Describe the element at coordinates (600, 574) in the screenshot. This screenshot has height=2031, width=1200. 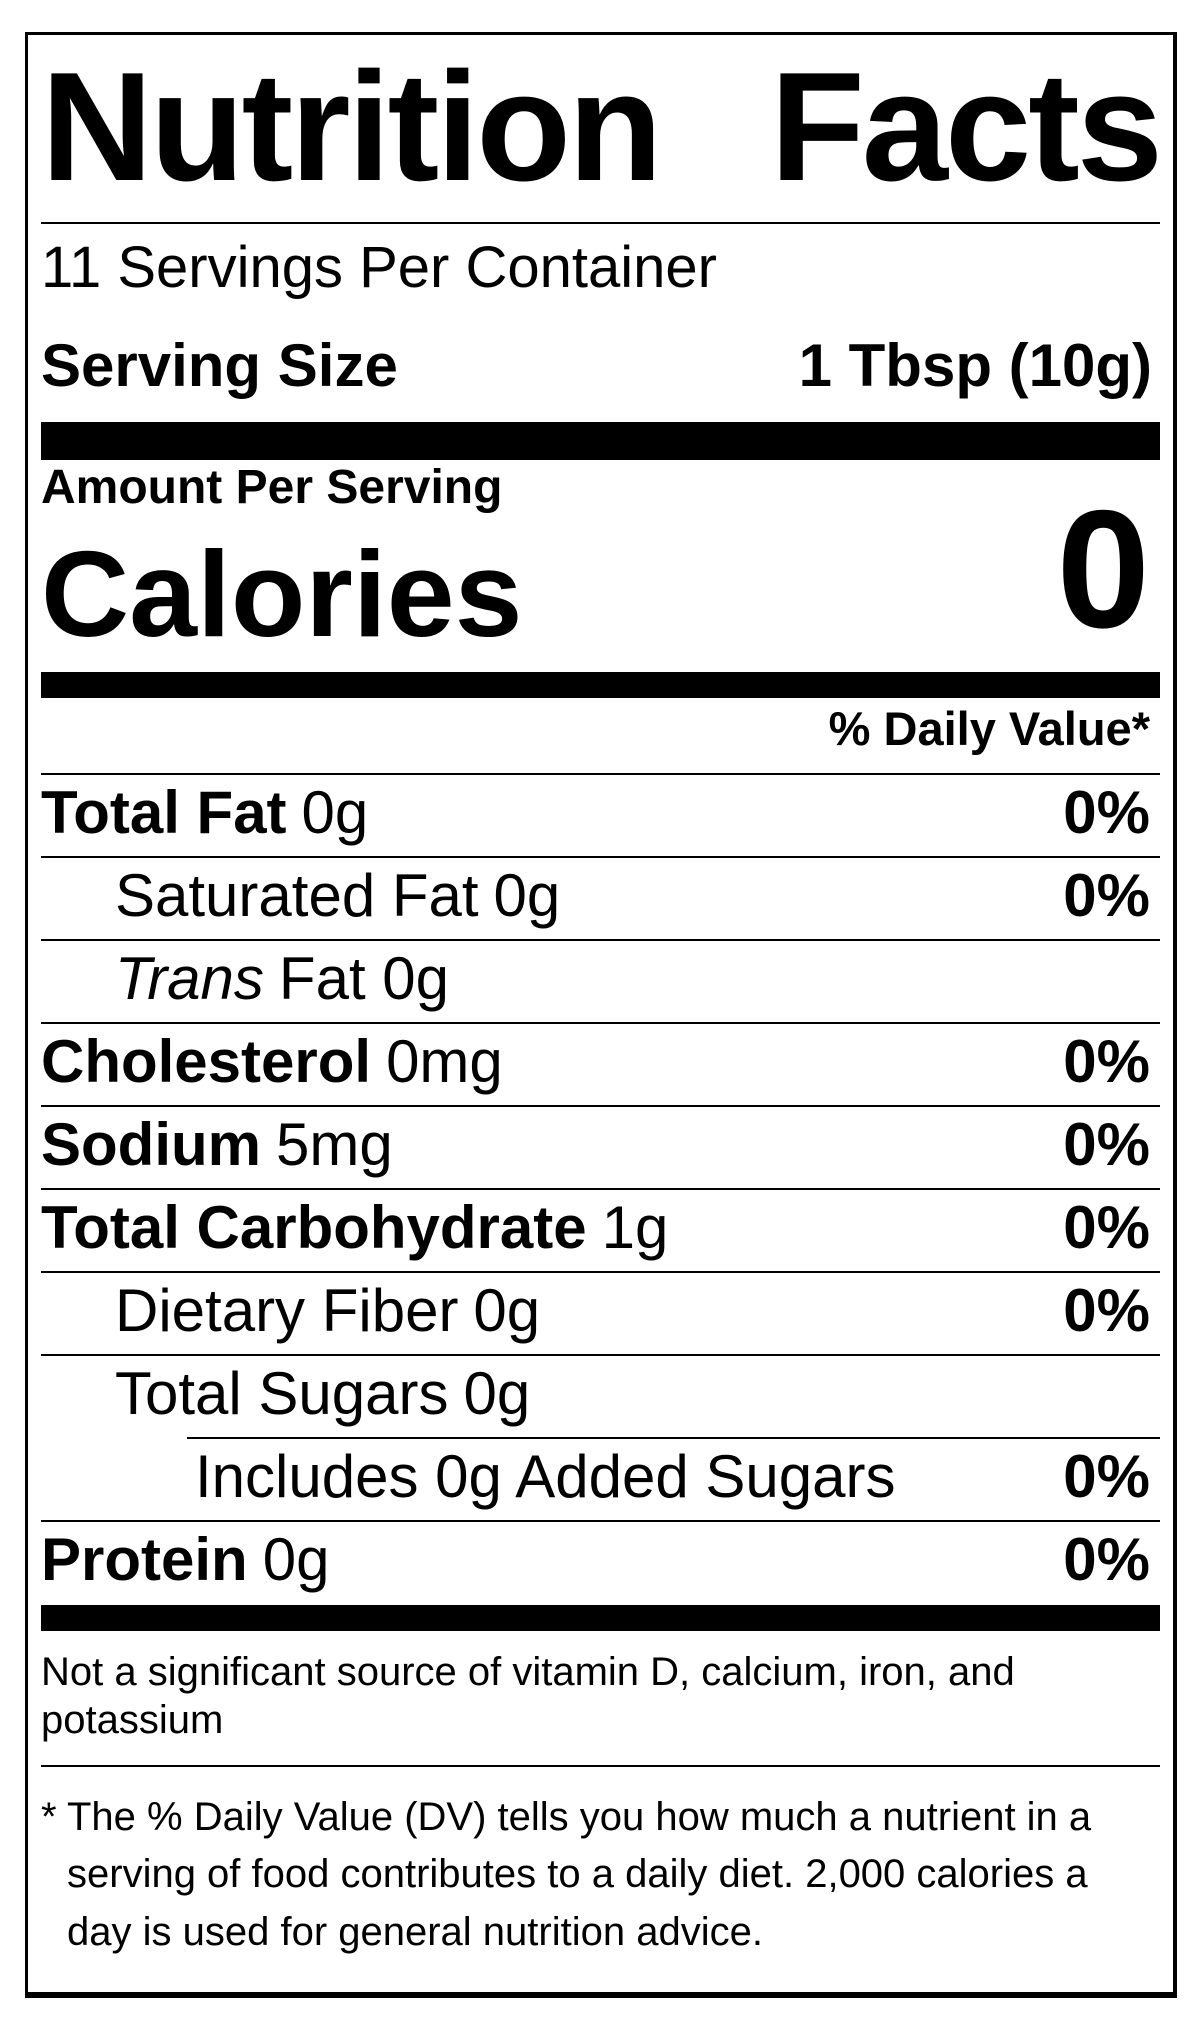
I see `calories-row: Calories 0` at that location.